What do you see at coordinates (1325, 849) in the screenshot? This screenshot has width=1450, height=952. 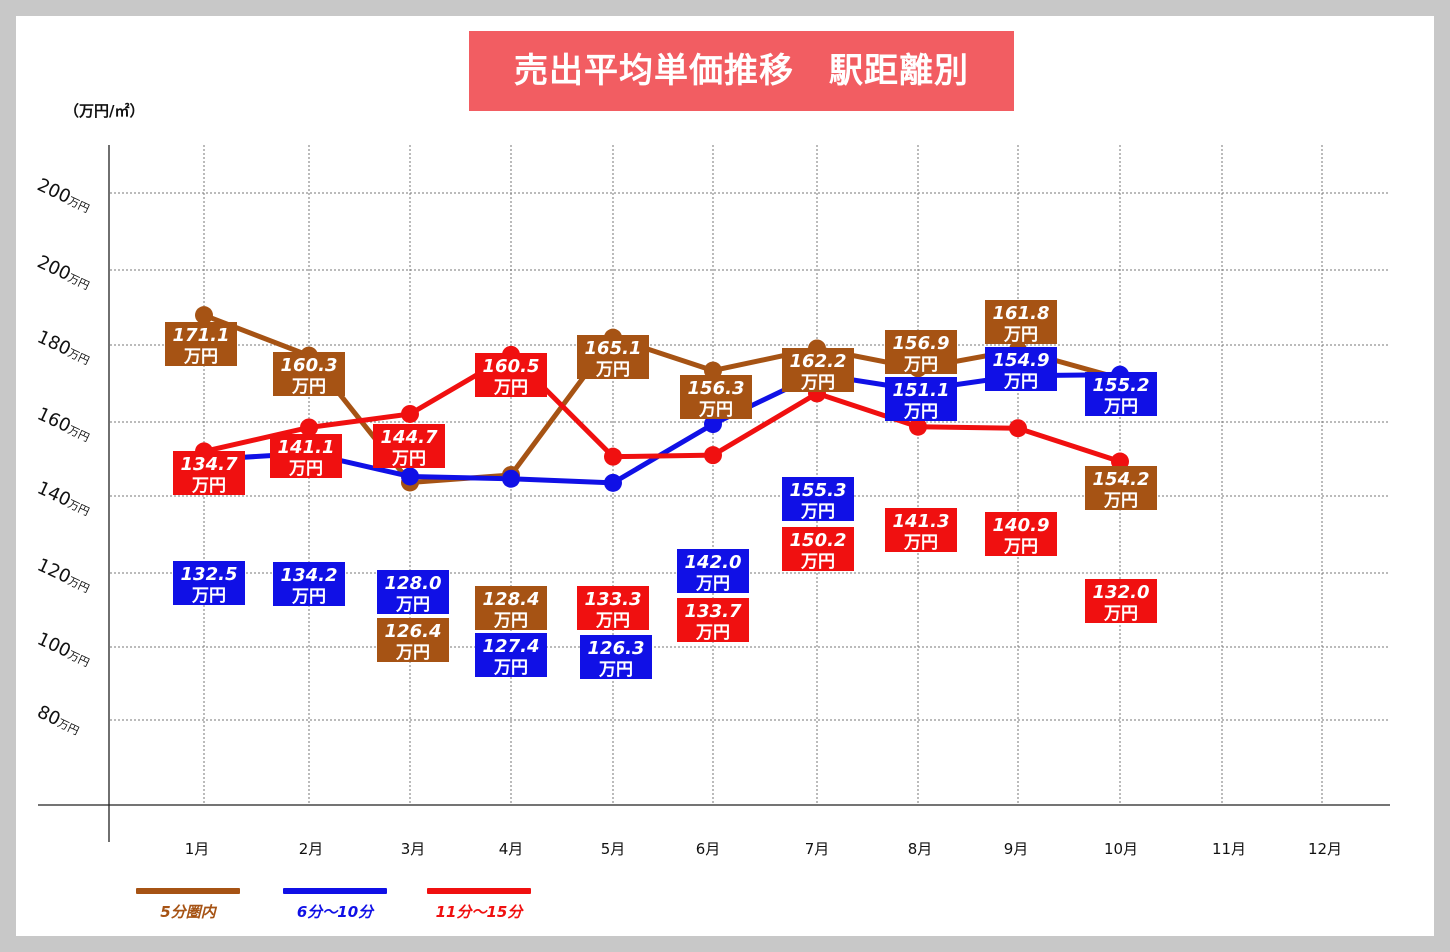 I see `x-tick-label: 12月` at bounding box center [1325, 849].